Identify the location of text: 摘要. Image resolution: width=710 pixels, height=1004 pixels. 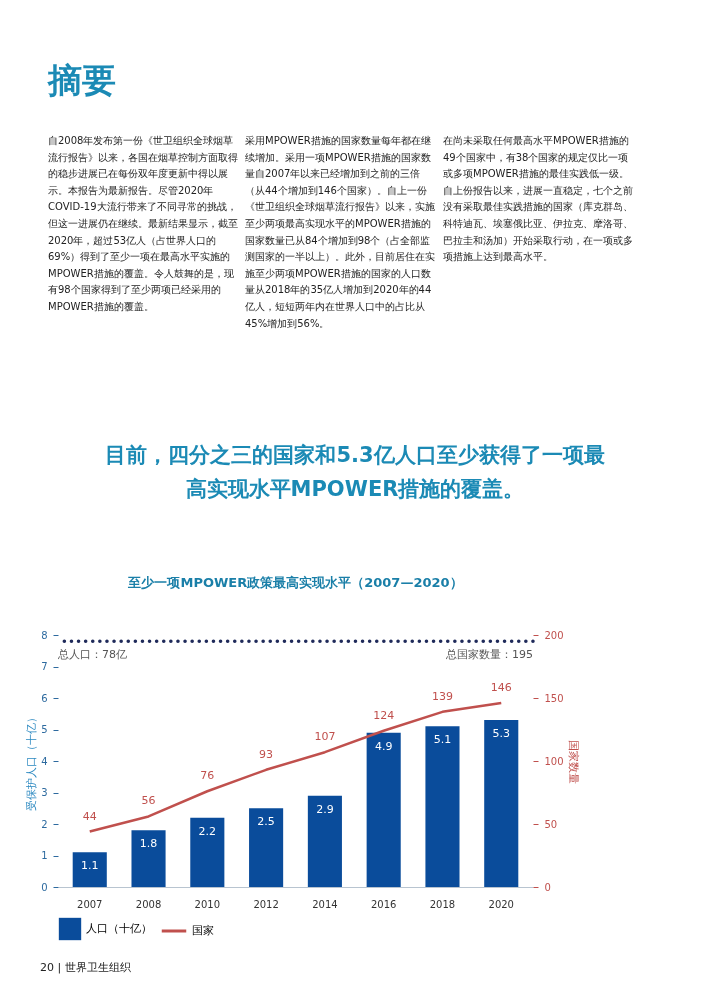
(82, 80).